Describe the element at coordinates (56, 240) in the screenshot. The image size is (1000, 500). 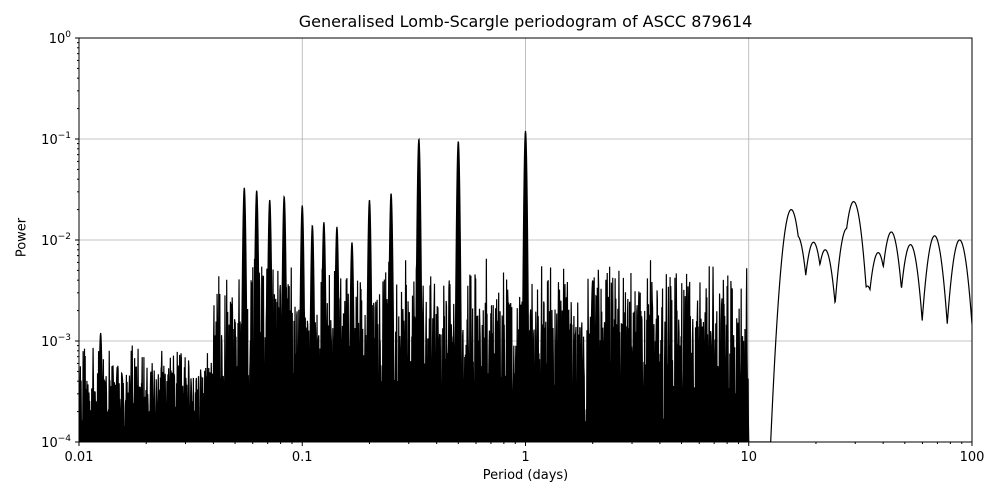
I see `svg-text: 10⁻²` at that location.